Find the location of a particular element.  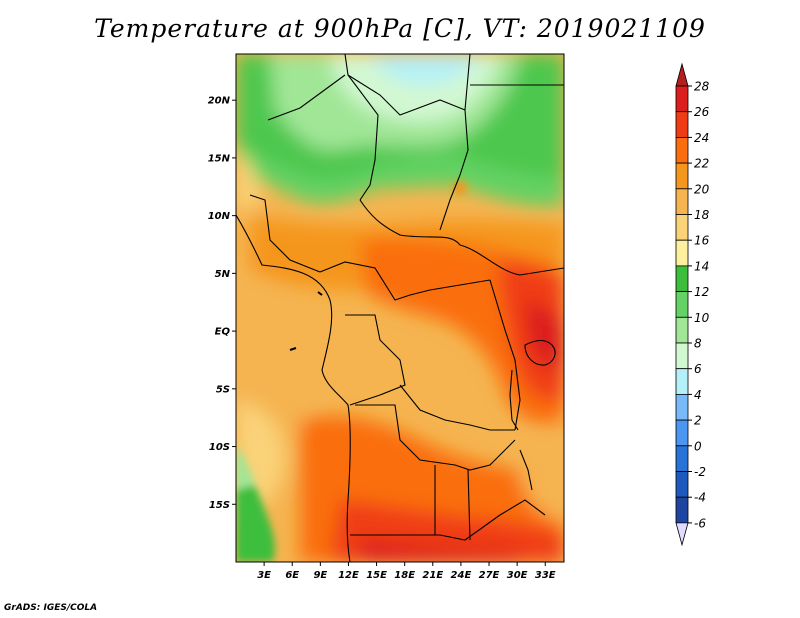

colorbar-label: 0 is located at coordinates (698, 446).